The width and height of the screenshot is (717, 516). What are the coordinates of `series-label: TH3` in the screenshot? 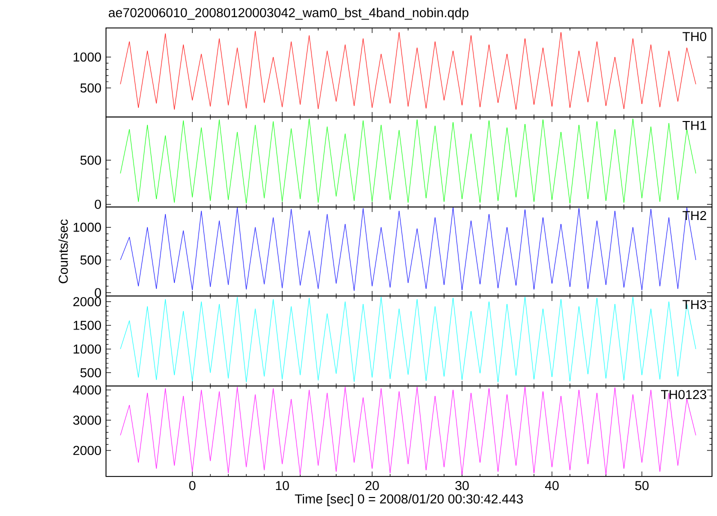 It's located at (694, 305).